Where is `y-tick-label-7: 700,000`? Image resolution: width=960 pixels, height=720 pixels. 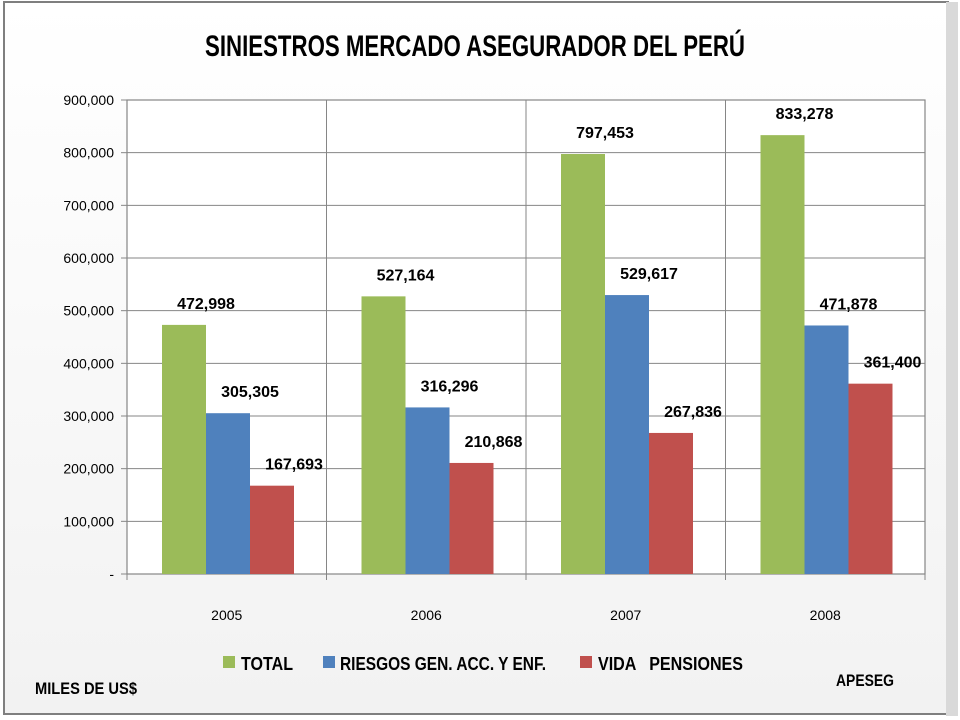
y-tick-label-7: 700,000 is located at coordinates (88, 205).